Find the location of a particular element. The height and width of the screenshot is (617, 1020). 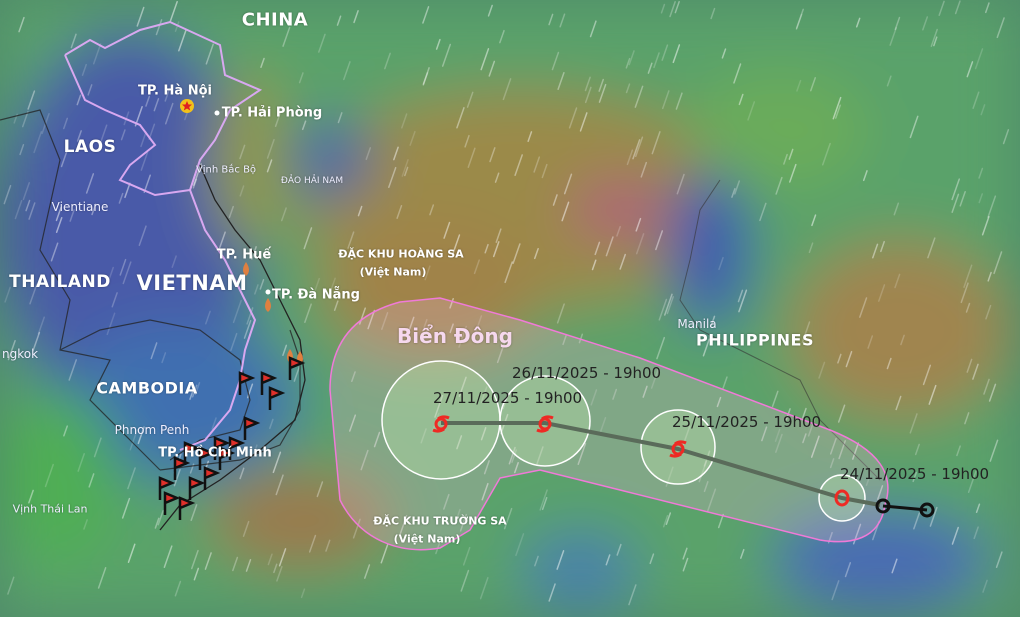

past-position-icon is located at coordinates (883, 506).